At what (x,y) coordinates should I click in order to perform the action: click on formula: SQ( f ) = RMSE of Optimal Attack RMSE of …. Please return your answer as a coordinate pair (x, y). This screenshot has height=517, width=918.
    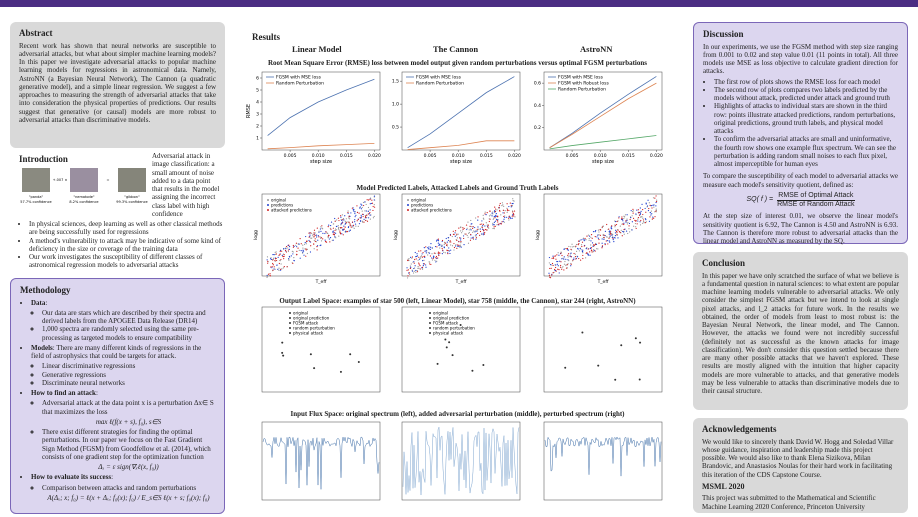
    Looking at the image, I should click on (800, 201).